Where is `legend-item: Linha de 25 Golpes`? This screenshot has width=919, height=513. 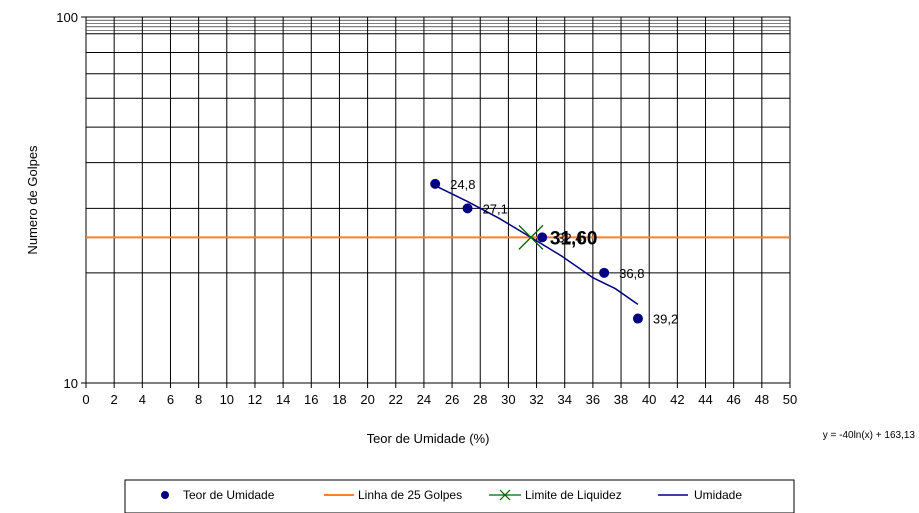
legend-item: Linha de 25 Golpes is located at coordinates (393, 495).